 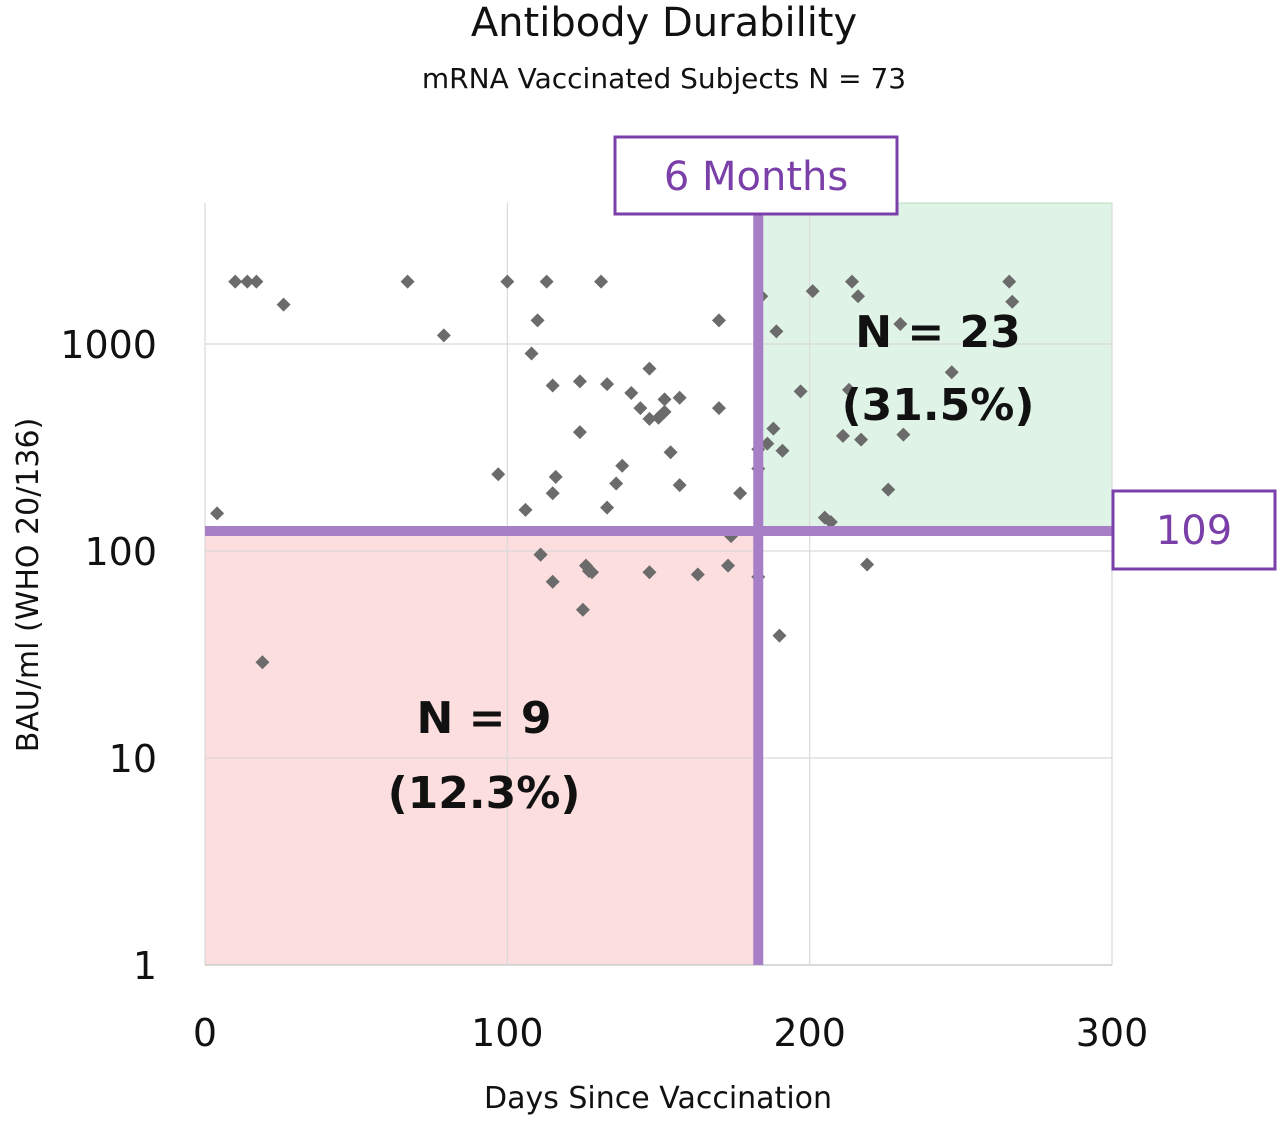 I want to click on x-tick-label: 0, so click(x=205, y=1033).